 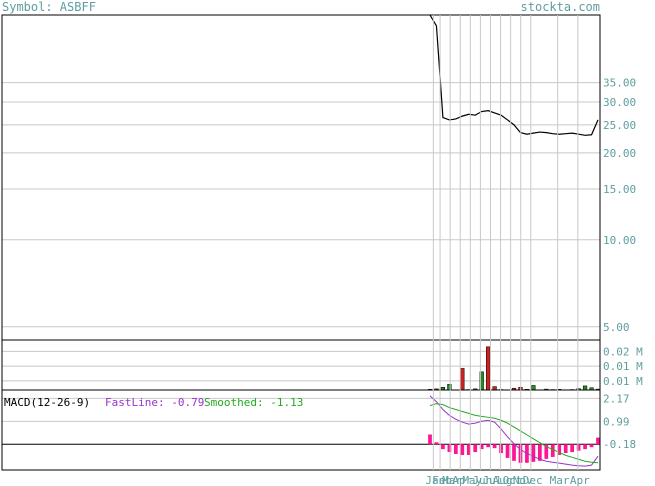 I want to click on macd-fastline, so click(x=514, y=431).